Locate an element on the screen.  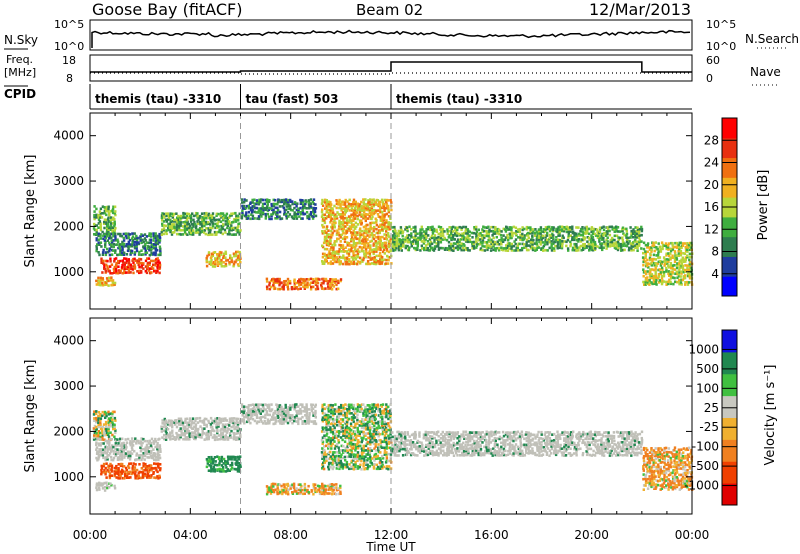
nave-tick-high: 60 is located at coordinates (713, 60).